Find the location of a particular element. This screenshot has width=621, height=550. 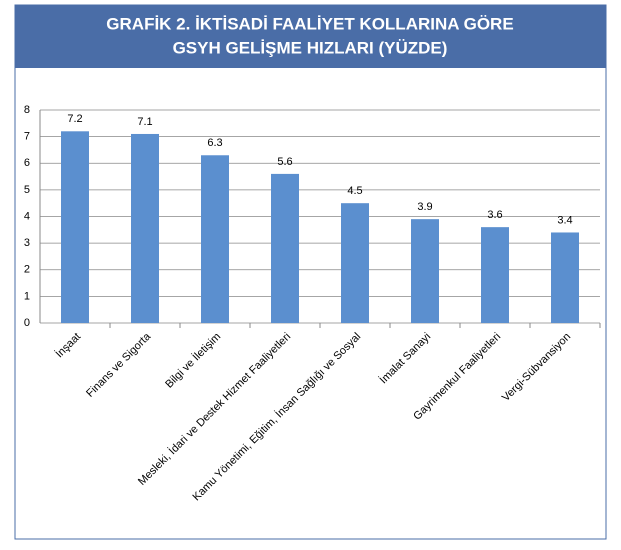

y-tick-label: 2 is located at coordinates (27, 270).